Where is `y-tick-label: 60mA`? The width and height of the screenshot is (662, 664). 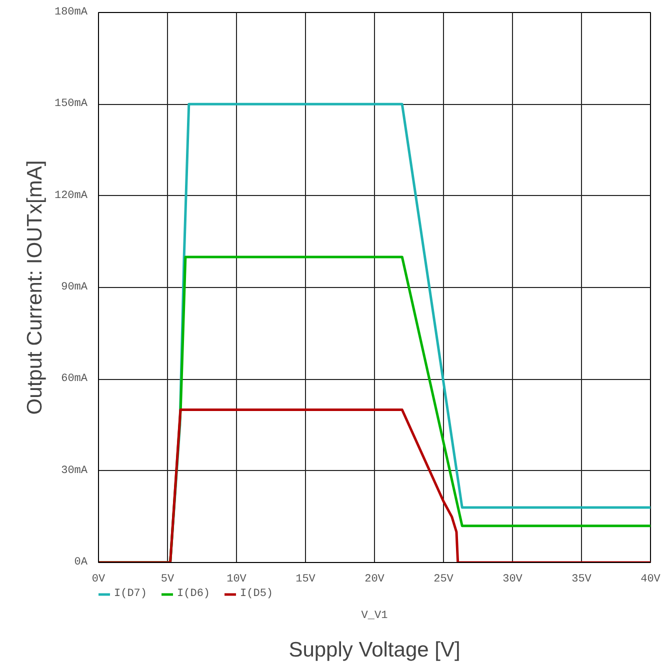 y-tick-label: 60mA is located at coordinates (74, 379).